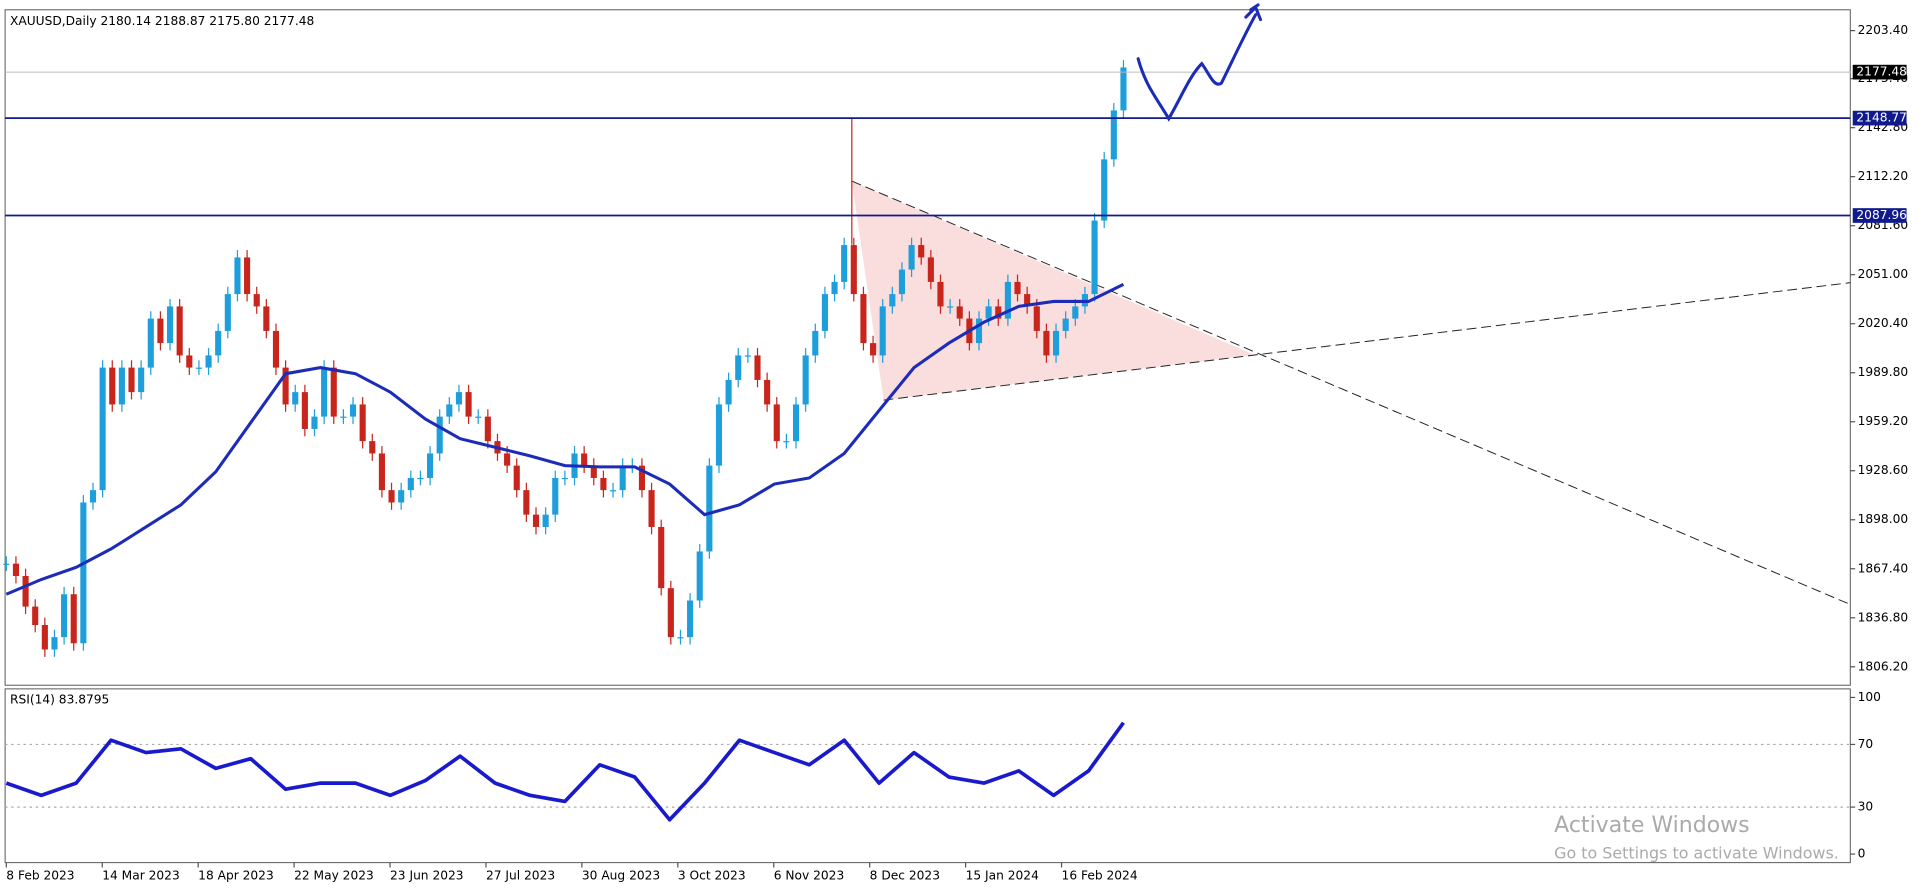 The width and height of the screenshot is (1919, 892). Describe the element at coordinates (140, 876) in the screenshot. I see `x-tick-label: 14 Mar 2023` at that location.